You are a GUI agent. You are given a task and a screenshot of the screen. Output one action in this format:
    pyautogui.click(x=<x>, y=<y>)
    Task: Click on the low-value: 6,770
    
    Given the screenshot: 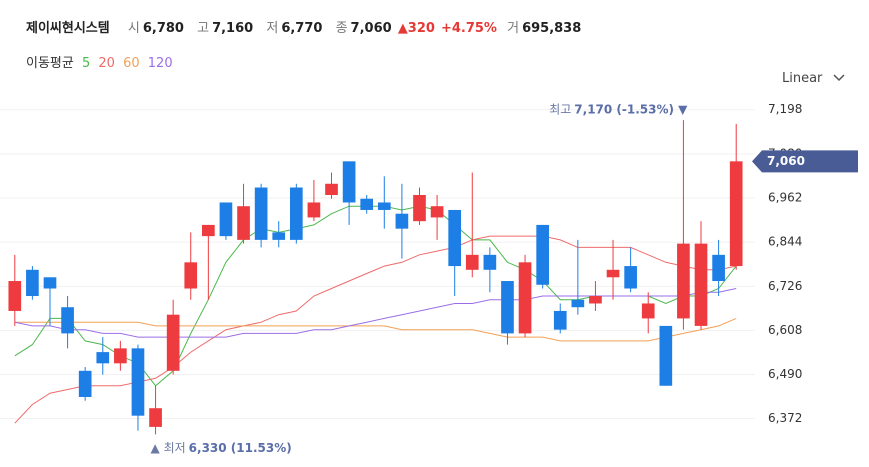 What is the action you would take?
    pyautogui.click(x=302, y=28)
    